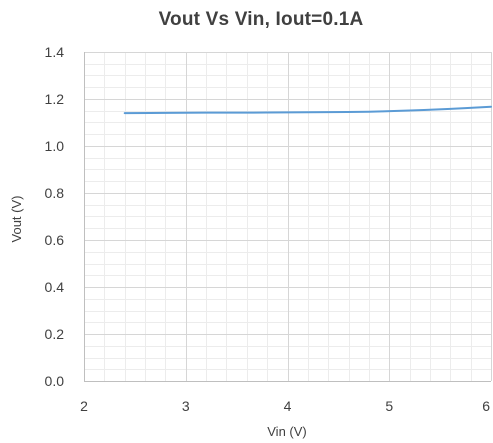 Image resolution: width=493 pixels, height=443 pixels. What do you see at coordinates (55, 216) in the screenshot?
I see `y-tick-labels: 0.0 0.2 0.4 0.6 0.8 1.0 1.2 1.4` at bounding box center [55, 216].